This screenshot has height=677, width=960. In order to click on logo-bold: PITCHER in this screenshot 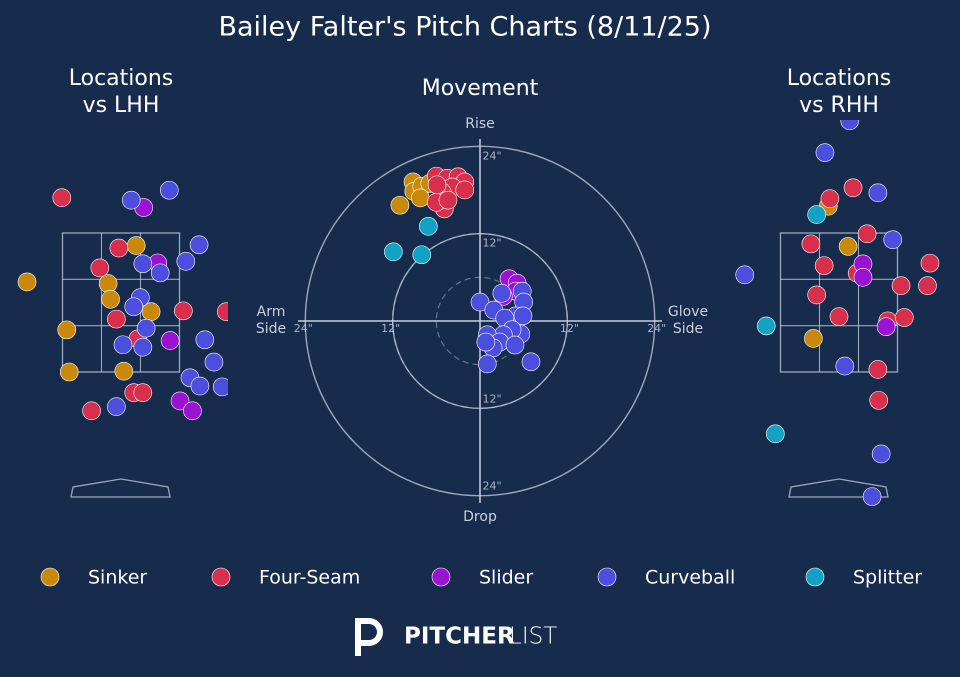, I will do `click(459, 637)`.